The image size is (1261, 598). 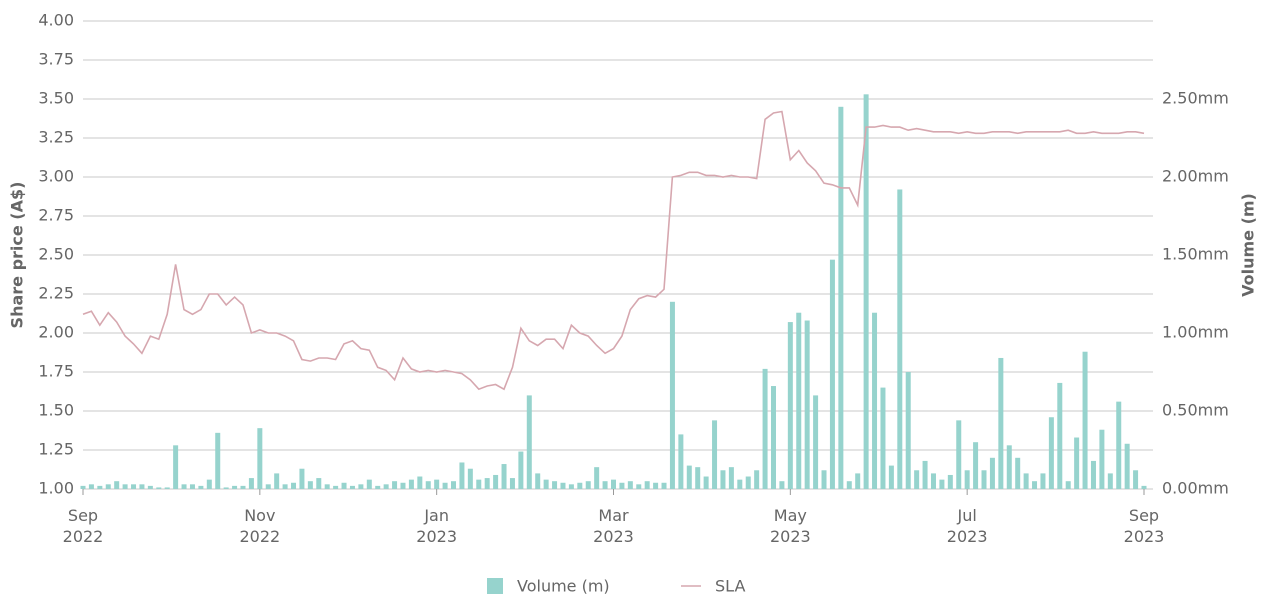 I want to click on y-tick-label: 2.25, so click(x=56, y=293).